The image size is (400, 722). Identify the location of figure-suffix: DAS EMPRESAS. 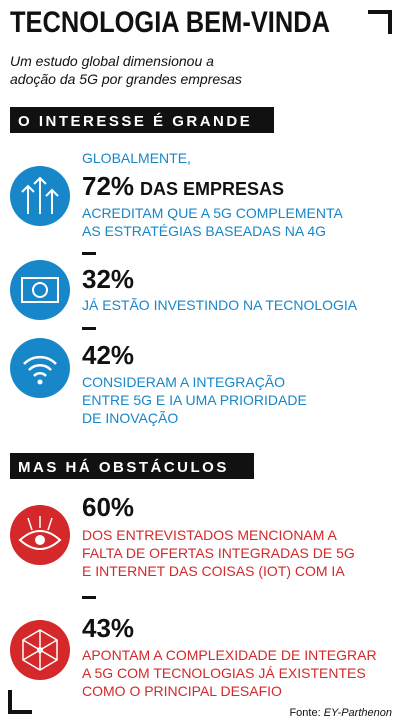
(212, 189).